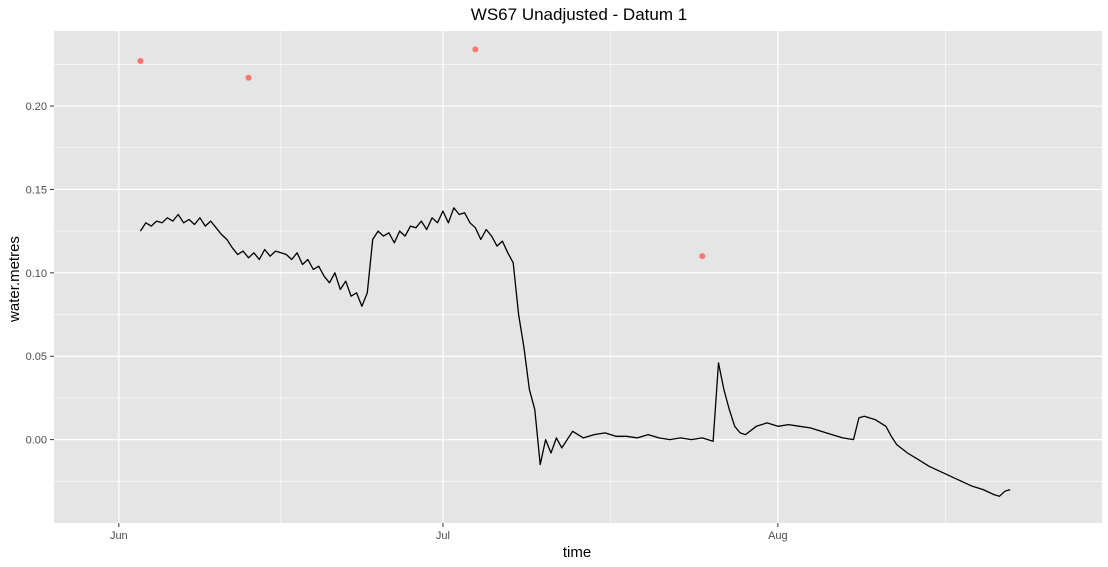 This screenshot has height=567, width=1108. I want to click on y-tick-label: 0.15, so click(36, 190).